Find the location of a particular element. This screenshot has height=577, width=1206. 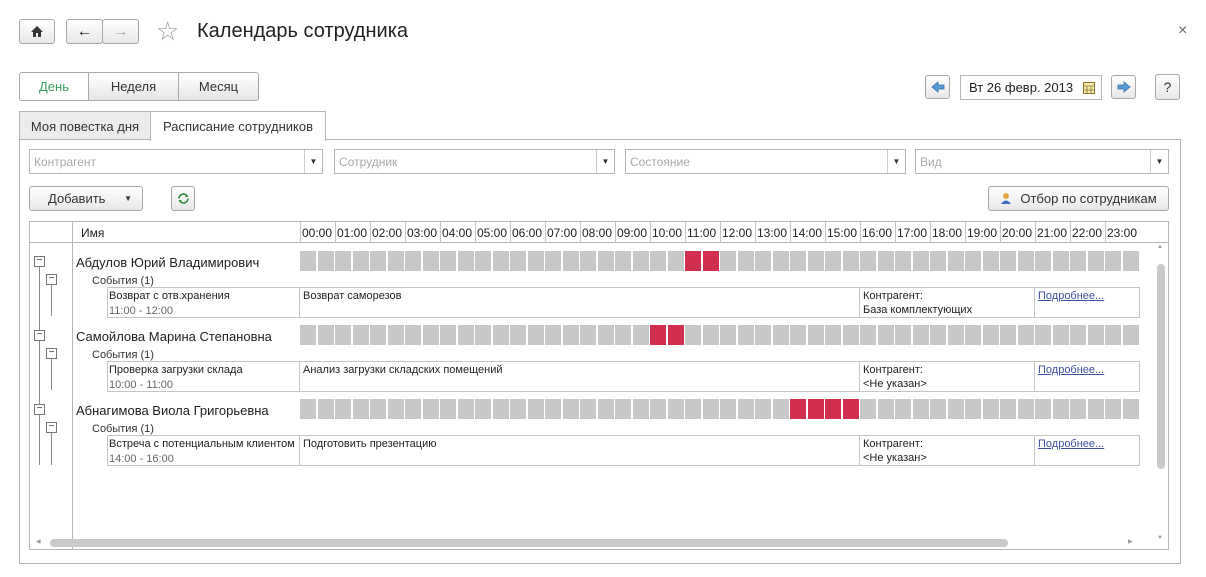

counterparty-filter: Контрагент ▼ is located at coordinates (176, 161).